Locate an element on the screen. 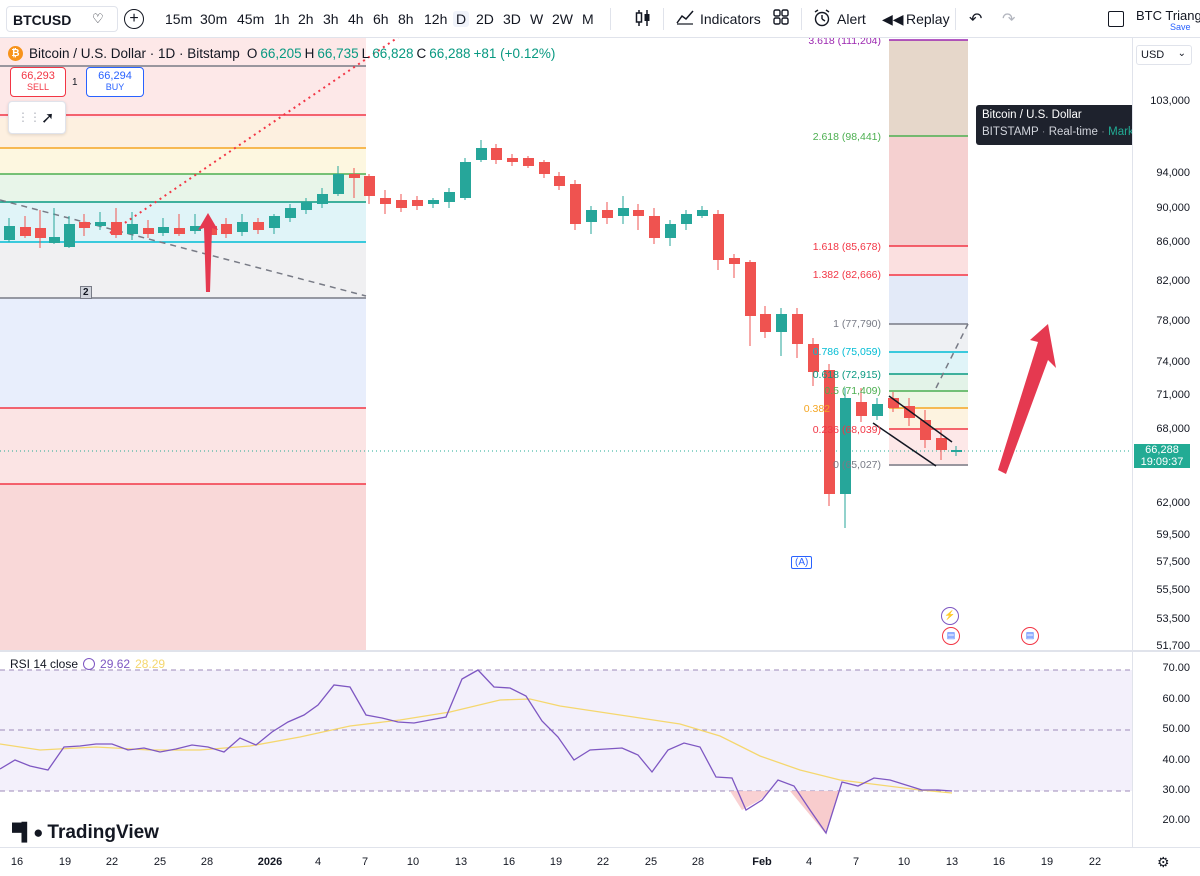  favorite-icon: ♡ is located at coordinates (98, 18).